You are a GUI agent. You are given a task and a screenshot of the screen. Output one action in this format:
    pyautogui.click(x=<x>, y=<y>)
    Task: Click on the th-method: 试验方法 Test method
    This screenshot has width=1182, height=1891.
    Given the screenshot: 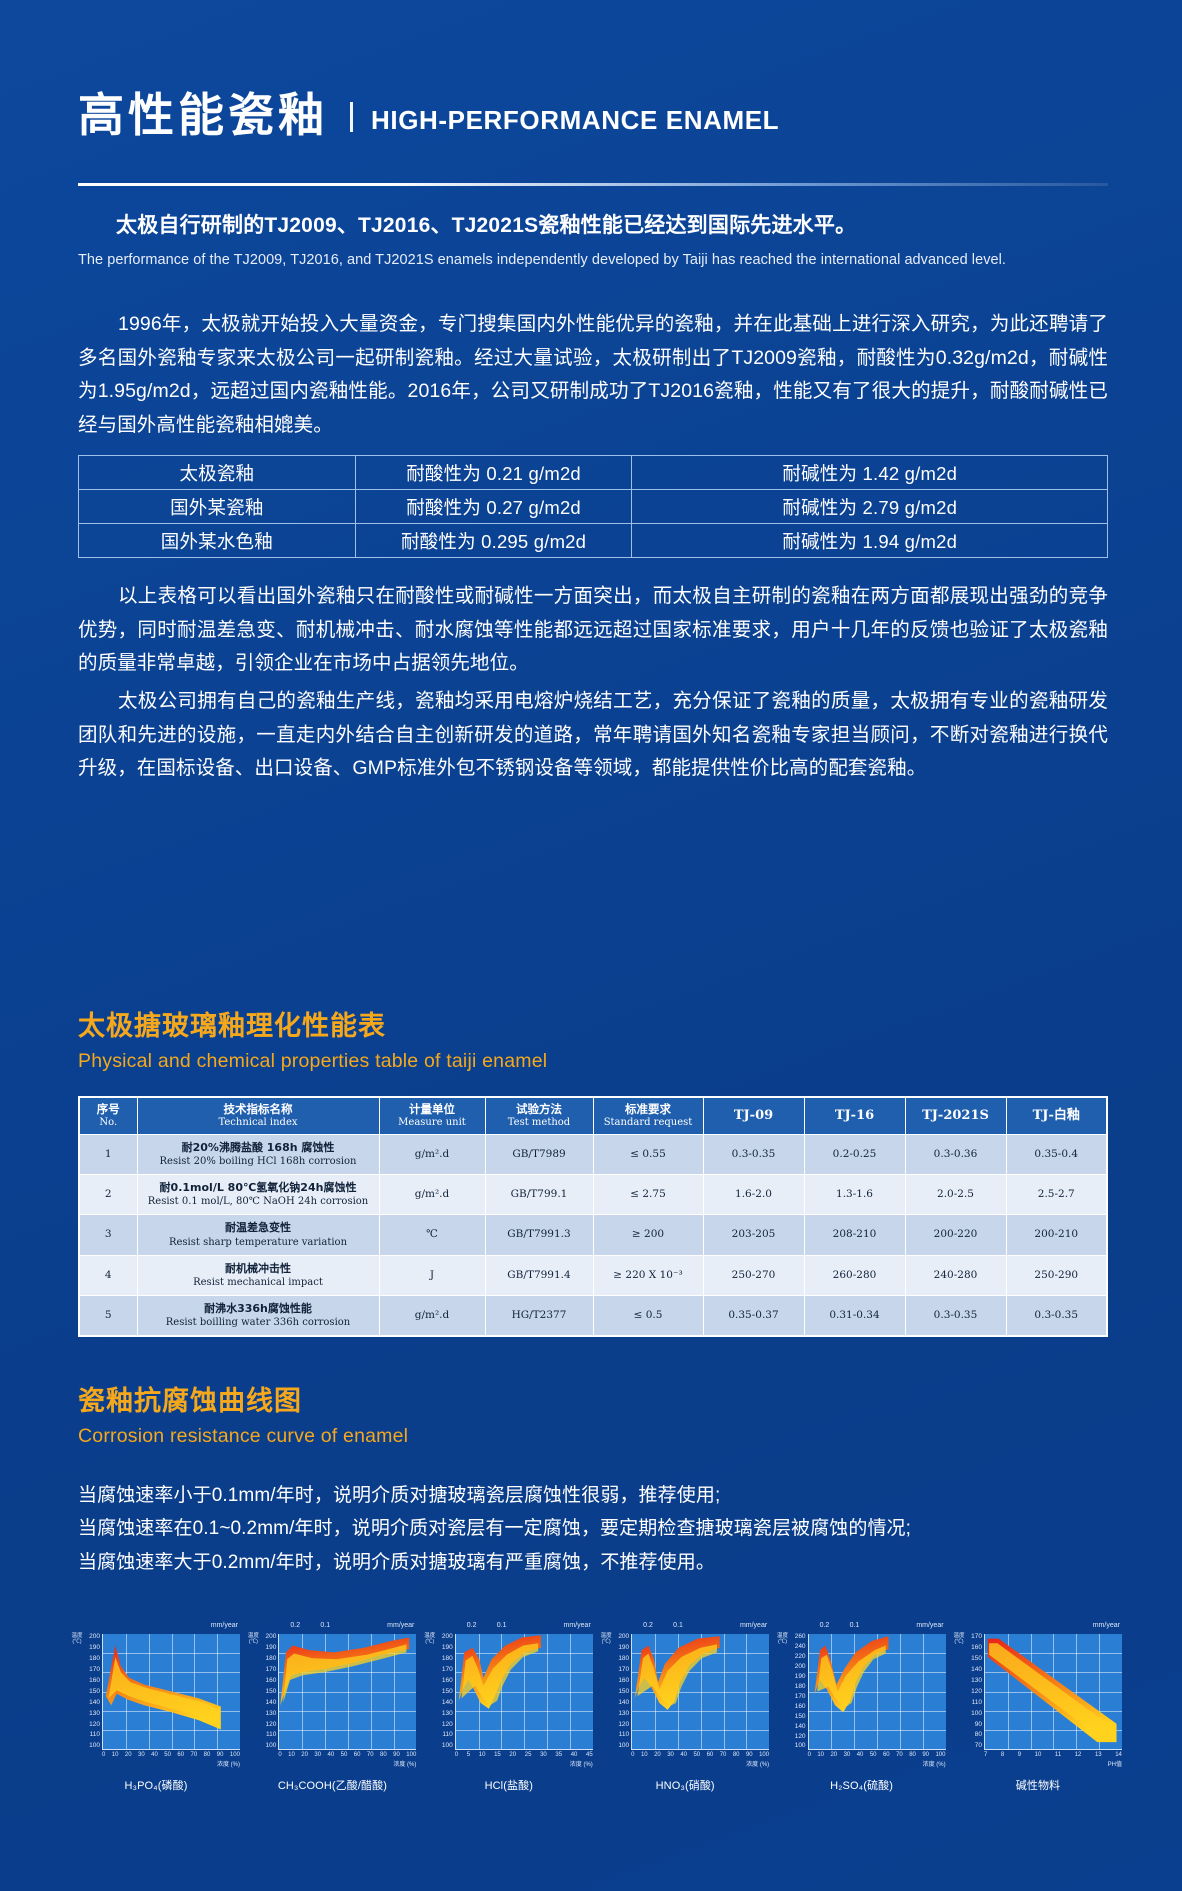 What is the action you would take?
    pyautogui.click(x=539, y=1115)
    